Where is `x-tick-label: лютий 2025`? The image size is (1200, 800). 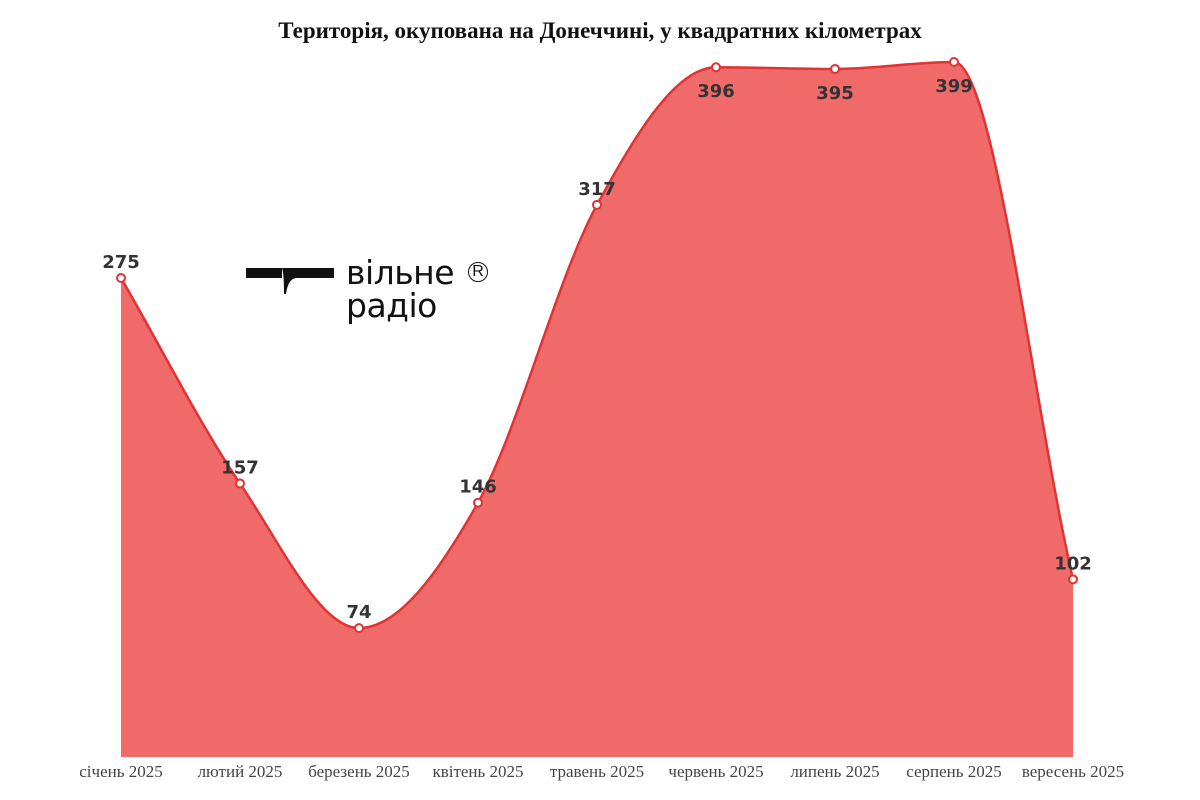
x-tick-label: лютий 2025 is located at coordinates (240, 771).